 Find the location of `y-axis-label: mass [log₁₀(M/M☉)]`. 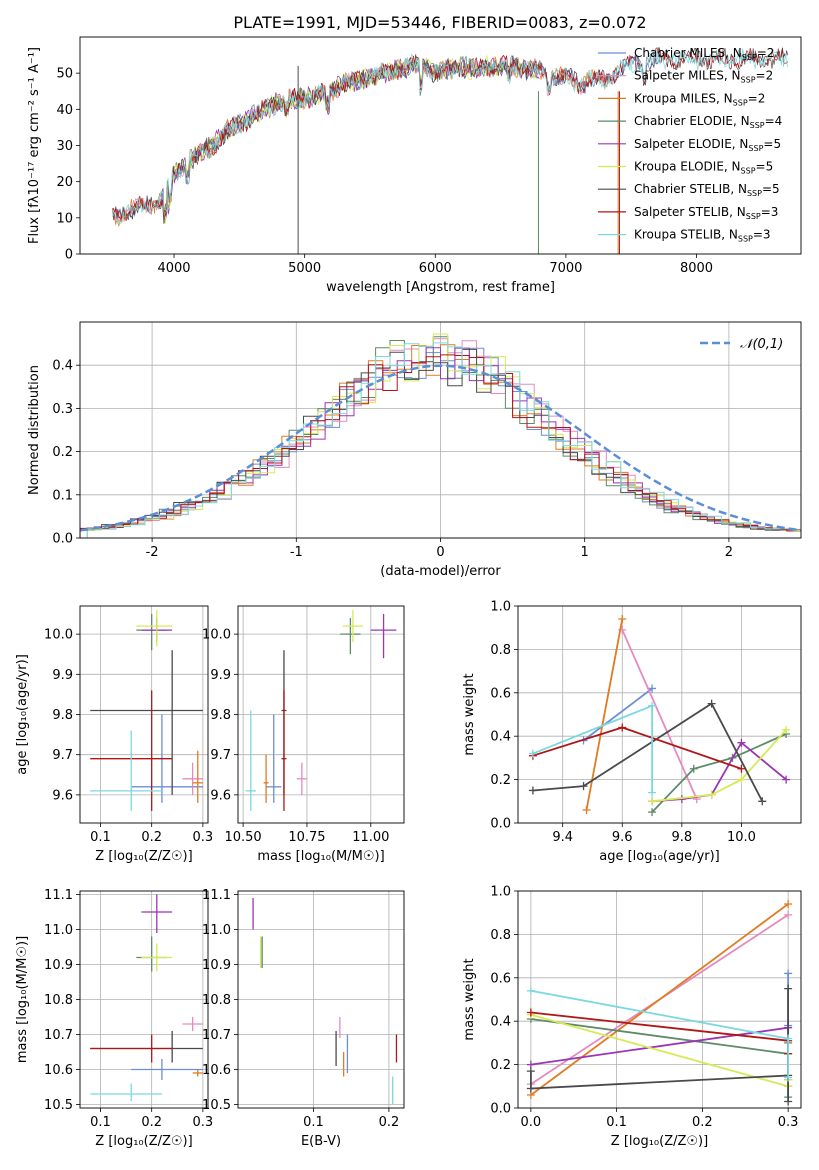

y-axis-label: mass [log₁₀(M/M☉)] is located at coordinates (22, 999).